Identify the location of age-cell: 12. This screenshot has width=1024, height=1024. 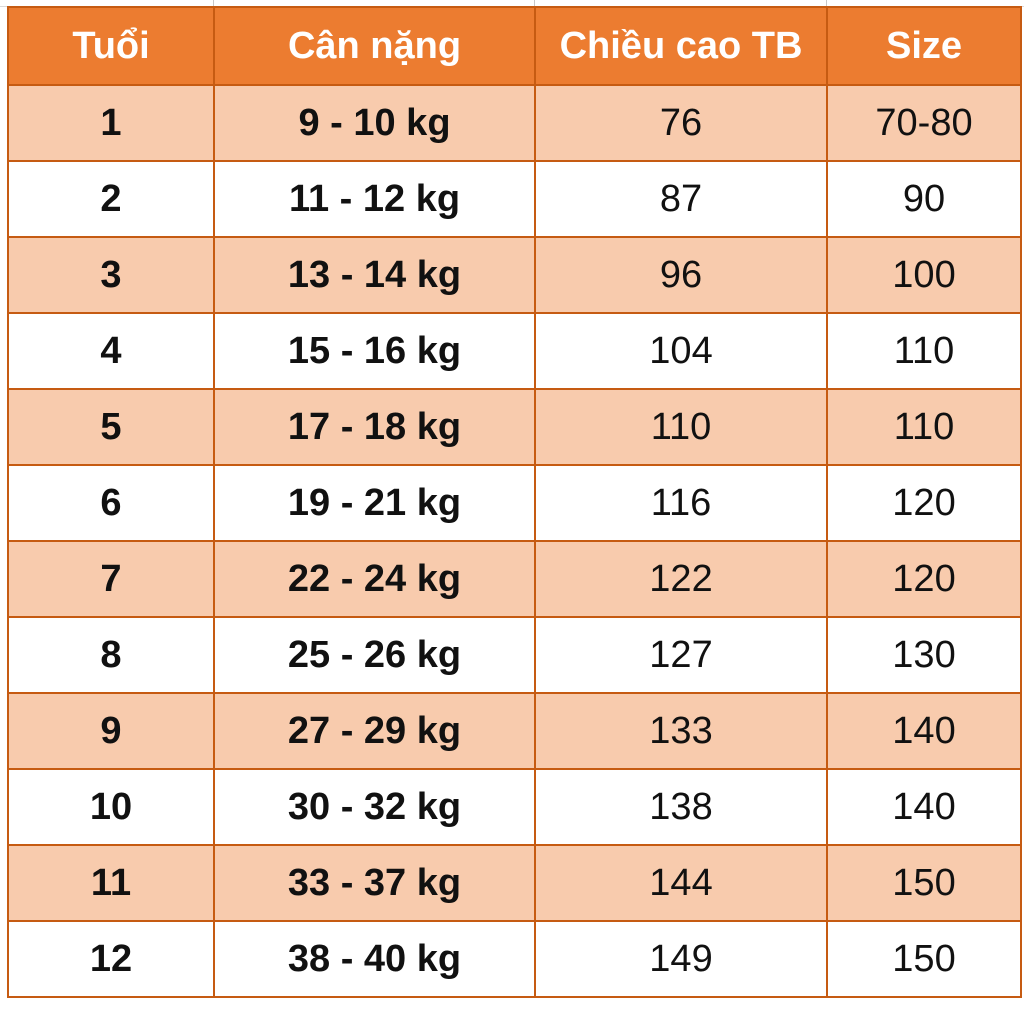
(111, 959).